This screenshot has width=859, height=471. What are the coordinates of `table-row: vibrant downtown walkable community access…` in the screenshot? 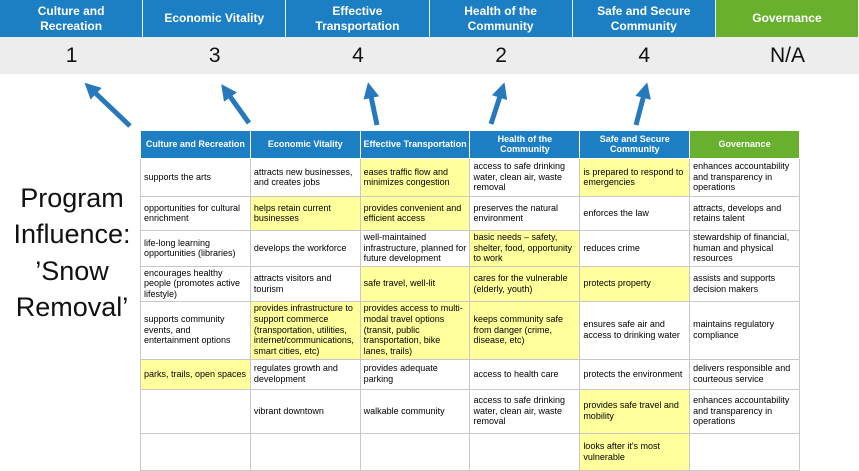 It's located at (470, 411).